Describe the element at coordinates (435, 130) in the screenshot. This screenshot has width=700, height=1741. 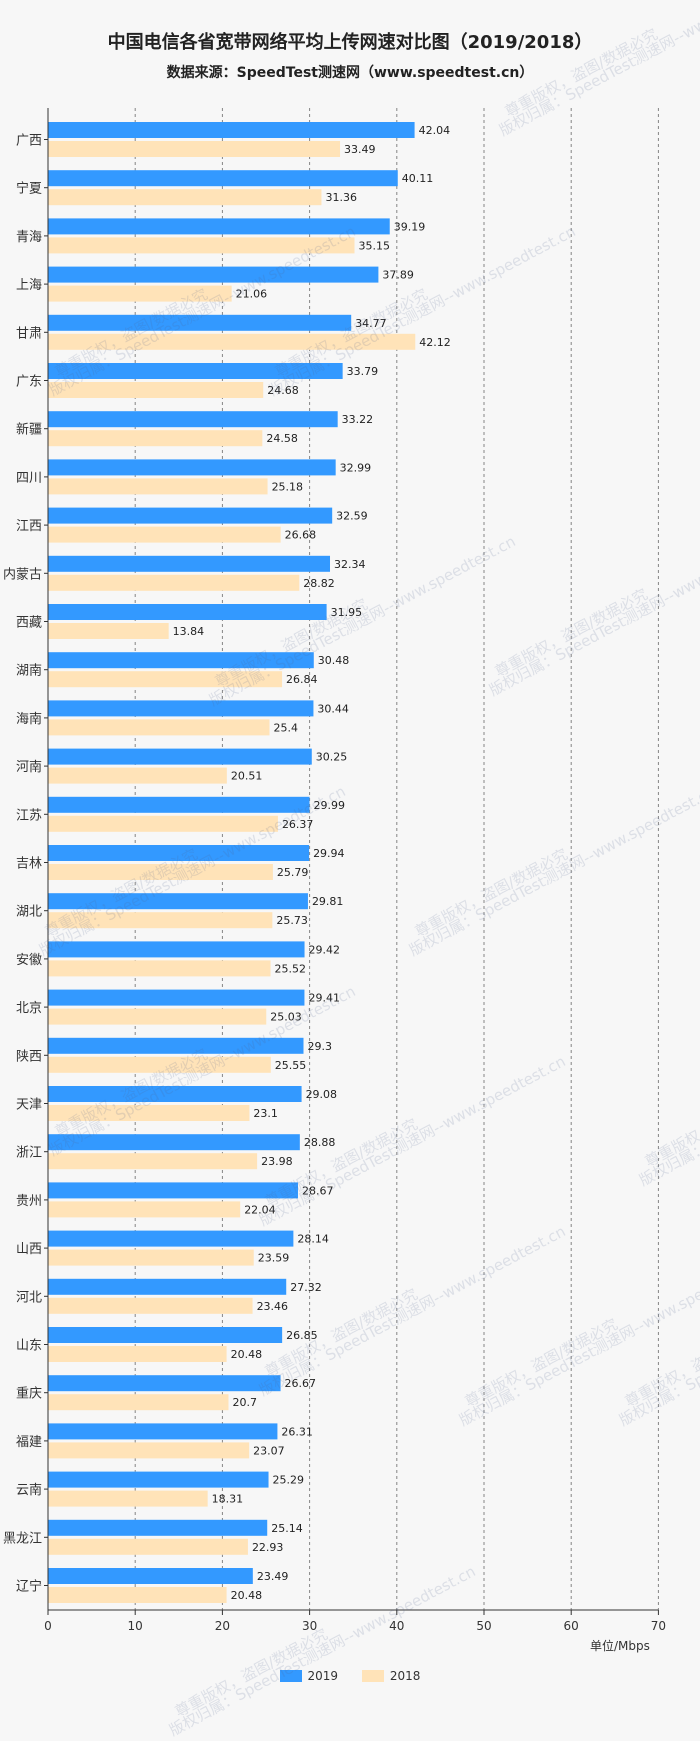
I see `value-label-2019-广西: 42.04` at that location.